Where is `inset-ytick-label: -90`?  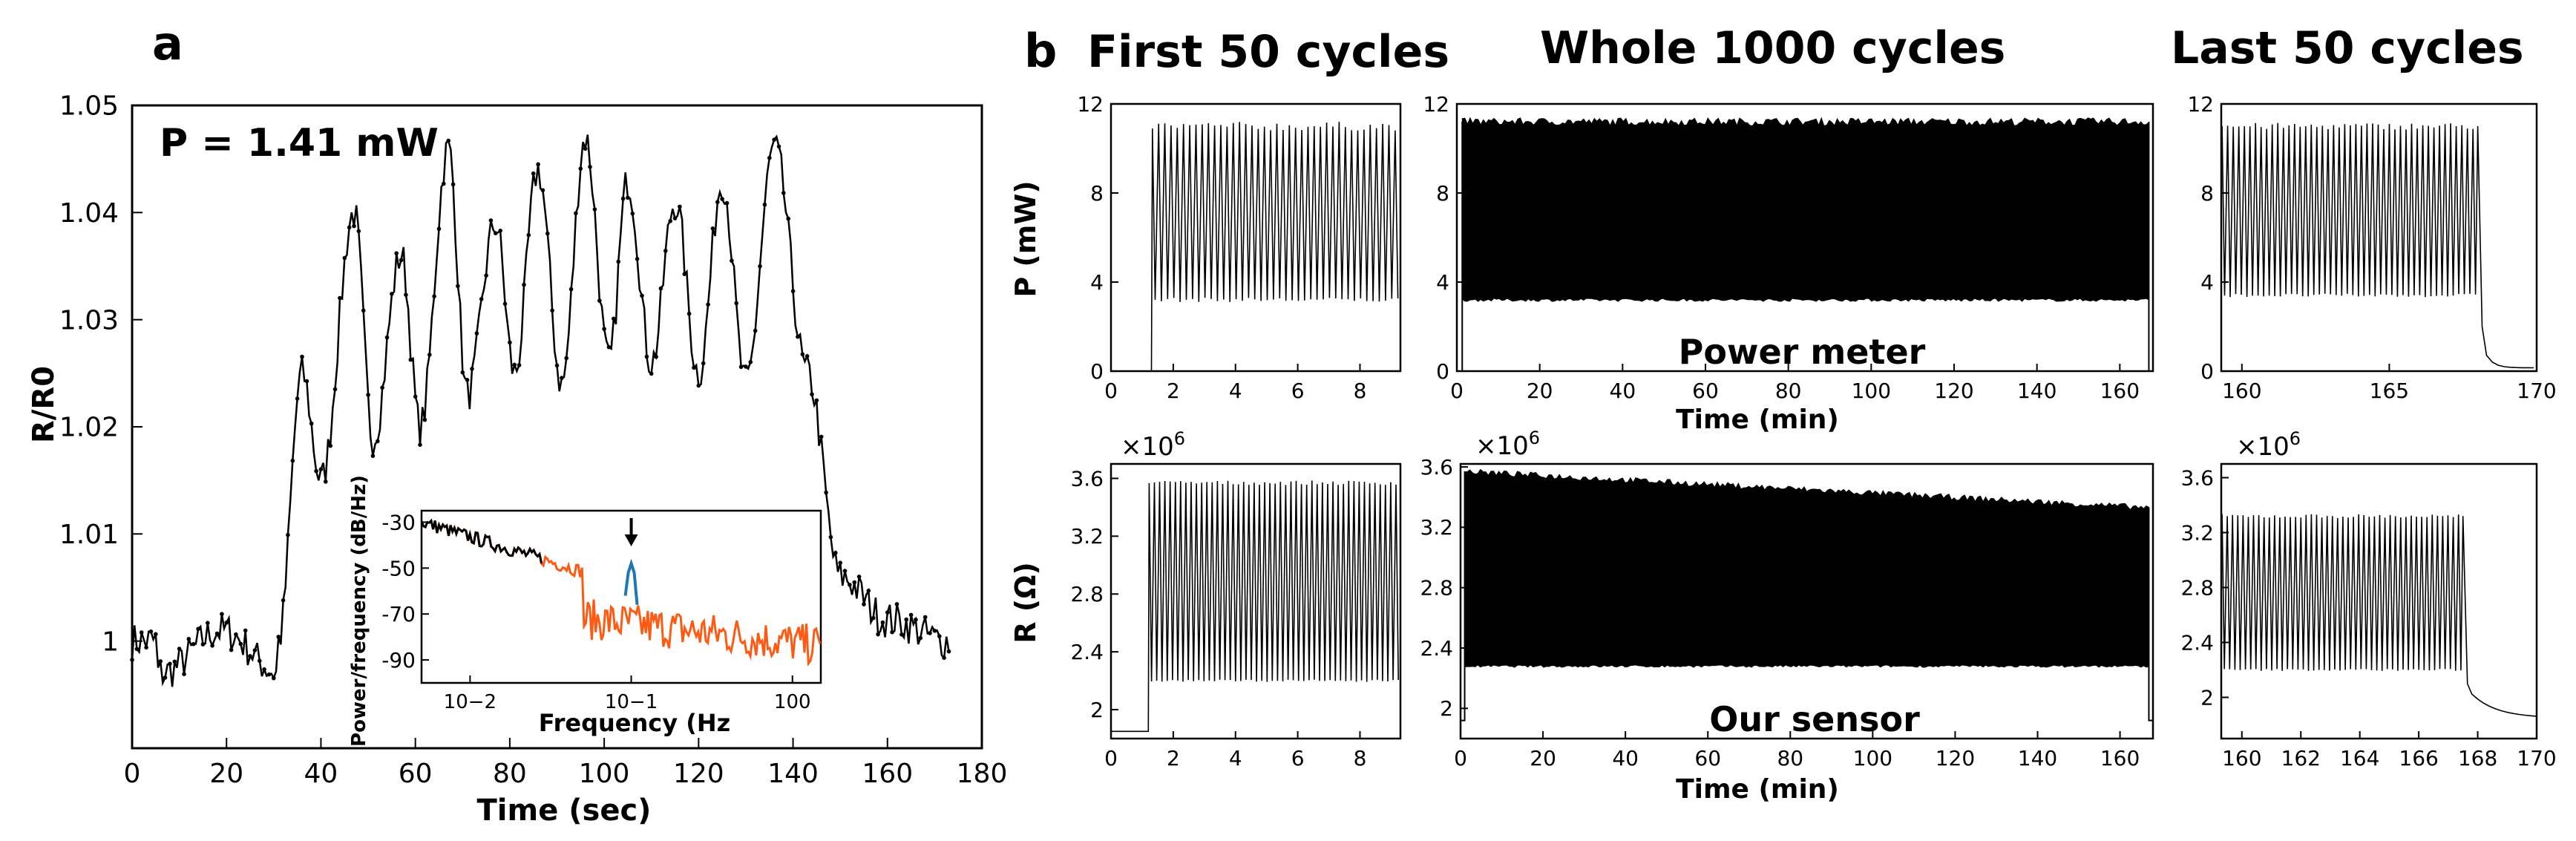
inset-ytick-label: -90 is located at coordinates (398, 660).